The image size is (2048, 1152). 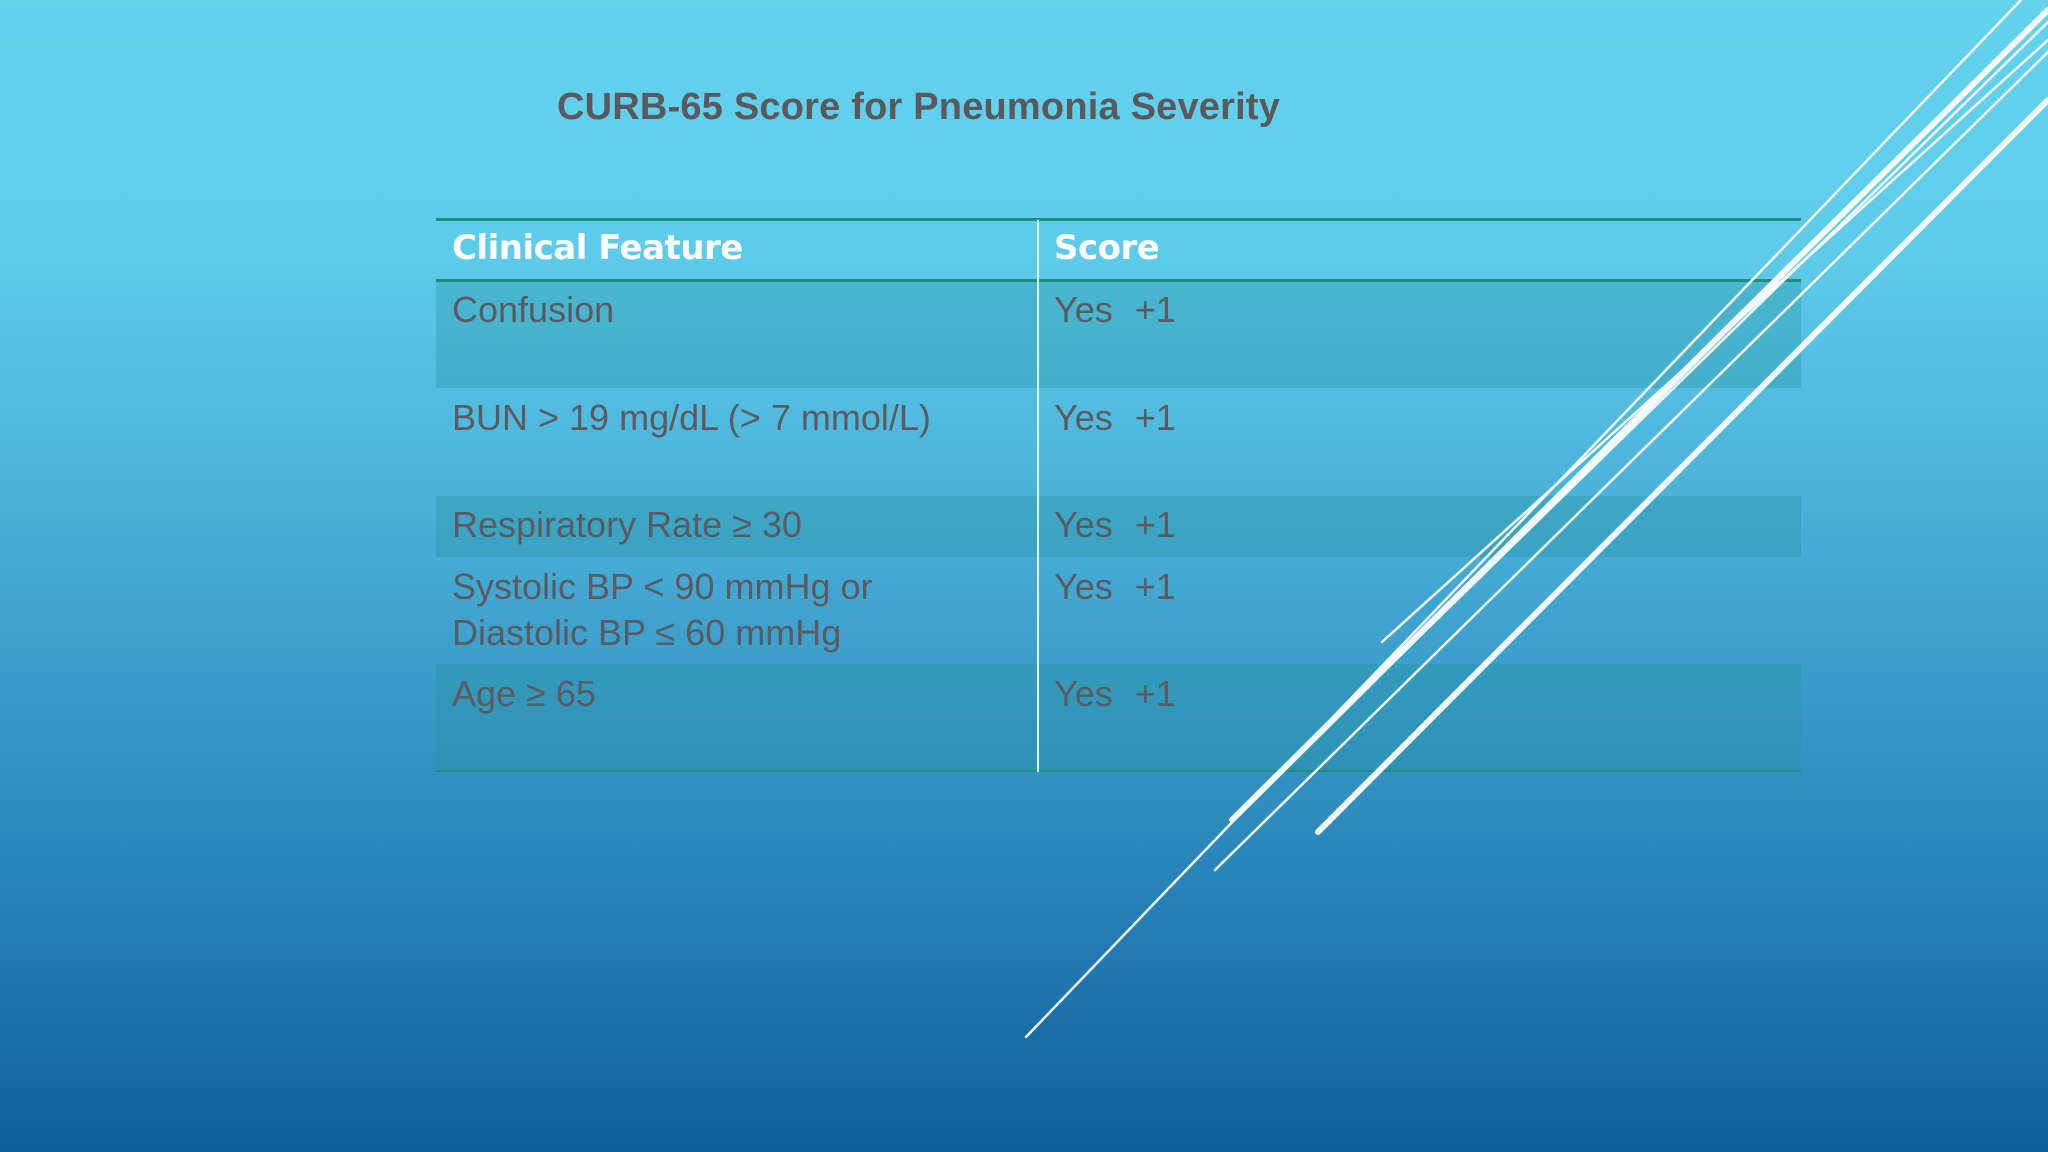 I want to click on header-bottom-rule, so click(x=1118, y=280).